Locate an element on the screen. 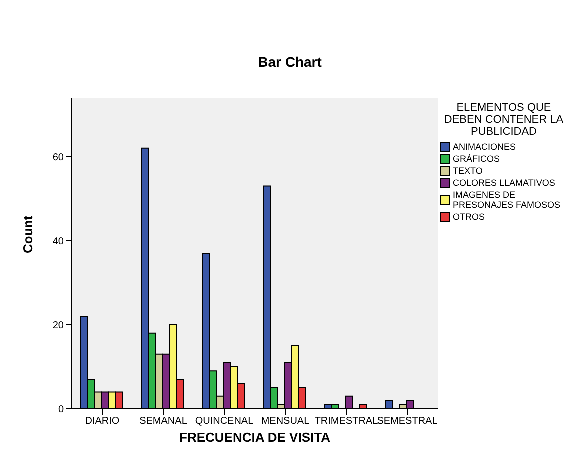 The height and width of the screenshot is (464, 569). x-tick-label: MENSUAL is located at coordinates (285, 422).